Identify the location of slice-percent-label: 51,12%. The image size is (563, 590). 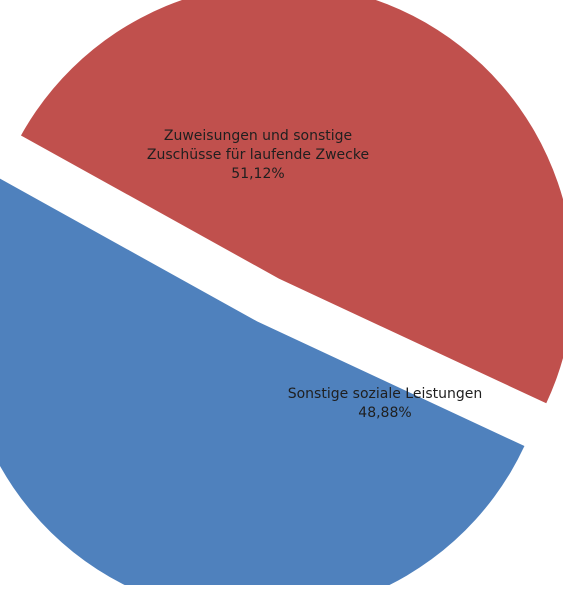
(257, 174).